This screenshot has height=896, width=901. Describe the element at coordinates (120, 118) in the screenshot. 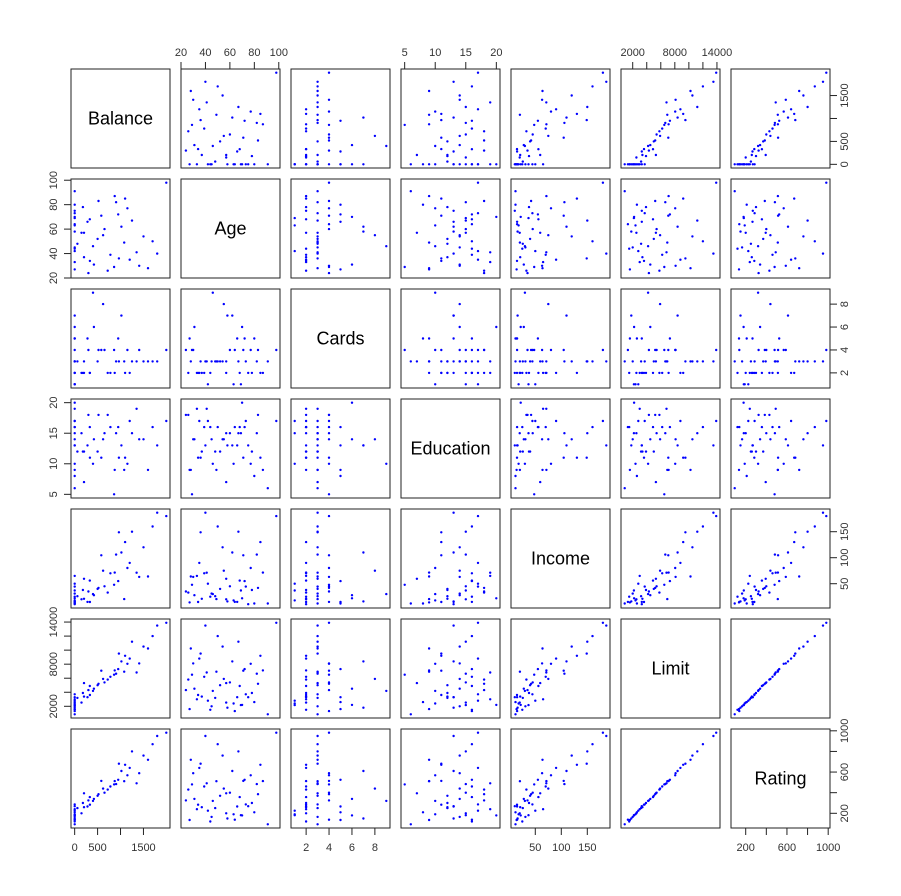

I see `panel-frame` at that location.